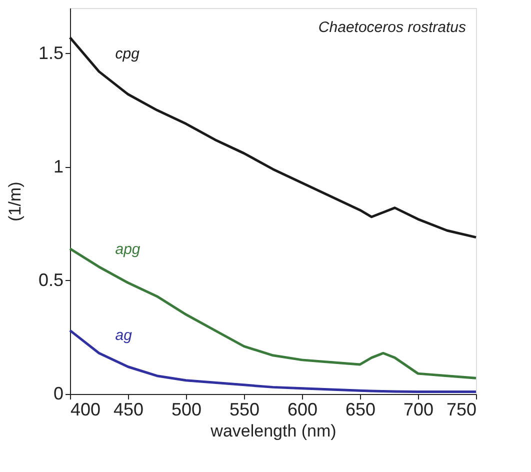  What do you see at coordinates (124, 335) in the screenshot?
I see `series-label: ag` at bounding box center [124, 335].